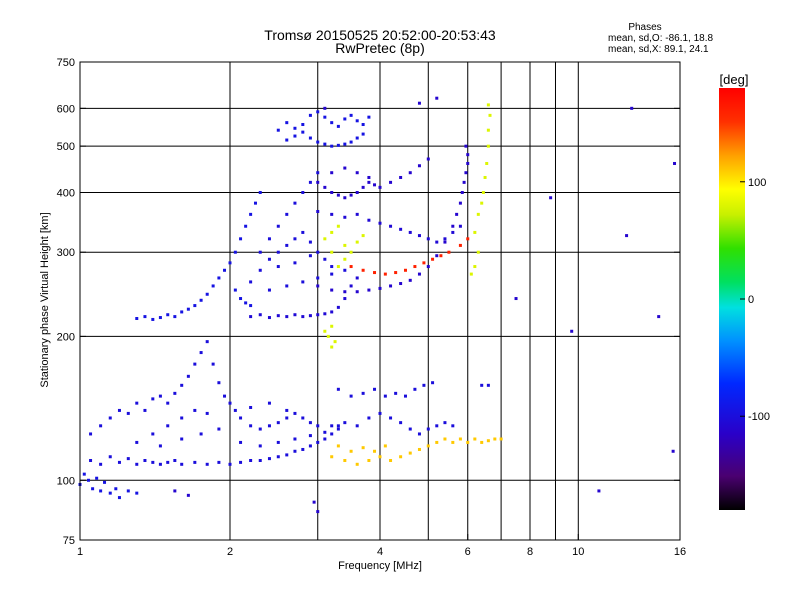 The image size is (800, 605). Describe the element at coordinates (379, 48) in the screenshot. I see `chart-title-line2: RwPretec (8p)` at that location.